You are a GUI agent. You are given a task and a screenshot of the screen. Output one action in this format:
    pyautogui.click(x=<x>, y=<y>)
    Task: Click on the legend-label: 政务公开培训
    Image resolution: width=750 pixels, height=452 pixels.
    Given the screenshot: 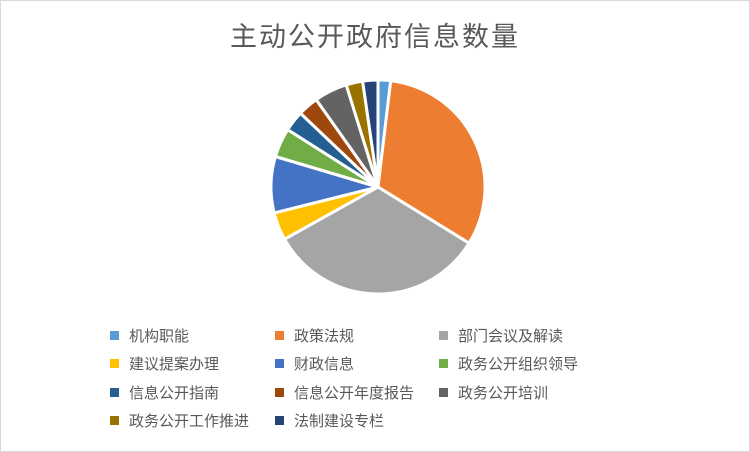 What is the action you would take?
    pyautogui.click(x=503, y=393)
    